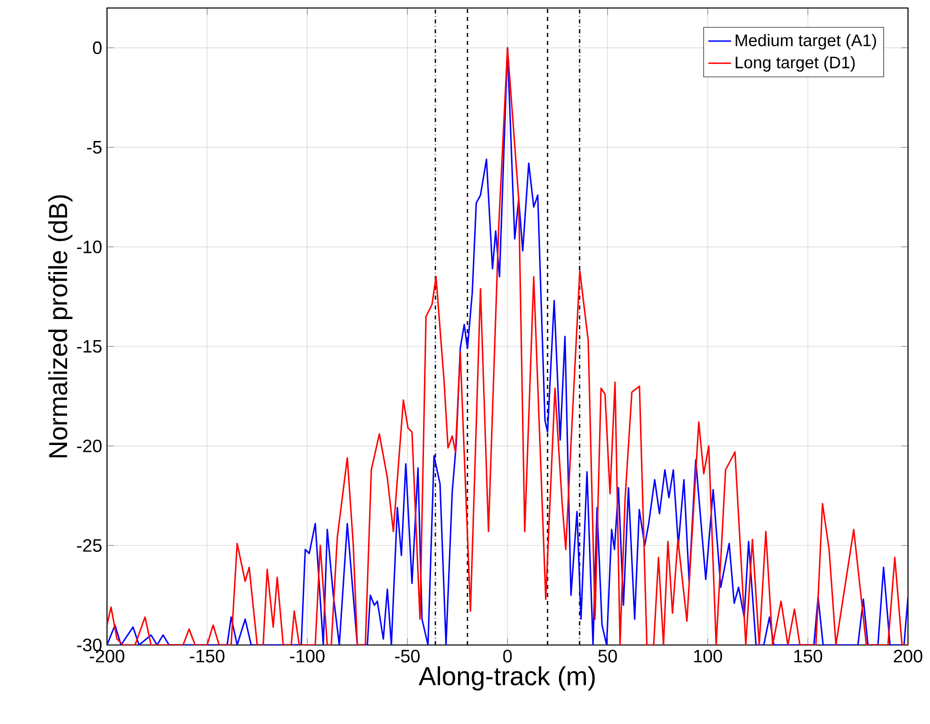  I want to click on y-tick-label: -5, so click(94, 147).